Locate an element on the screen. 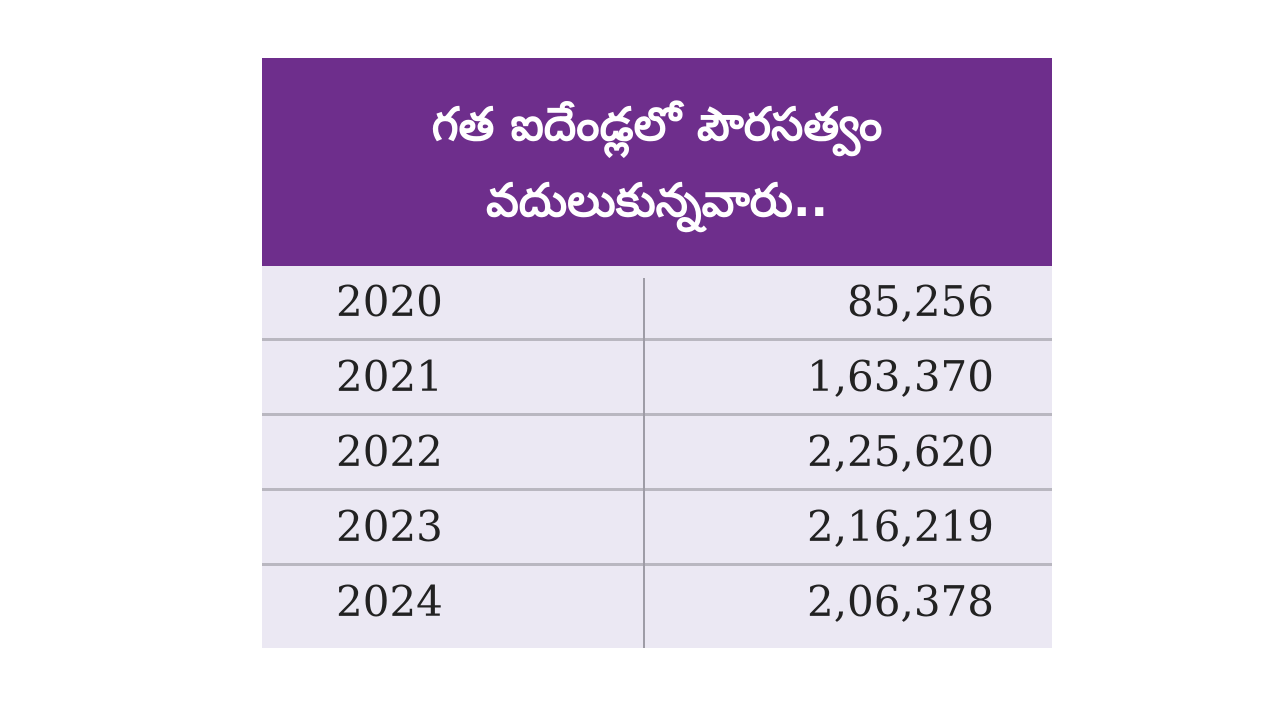 This screenshot has width=1280, height=720. year-cell: 2023 is located at coordinates (389, 526).